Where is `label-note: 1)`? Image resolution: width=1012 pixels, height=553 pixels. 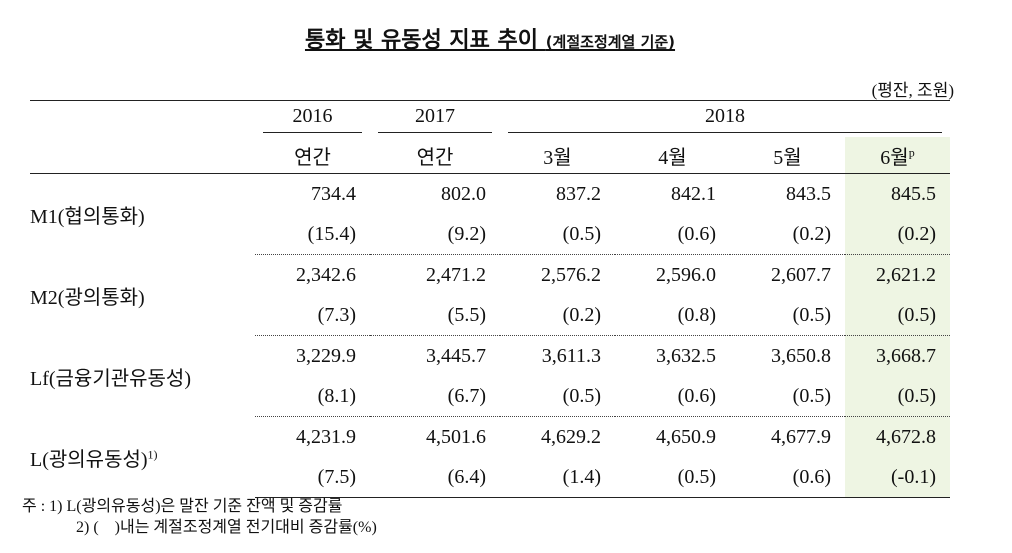
label-note: 1) is located at coordinates (152, 453).